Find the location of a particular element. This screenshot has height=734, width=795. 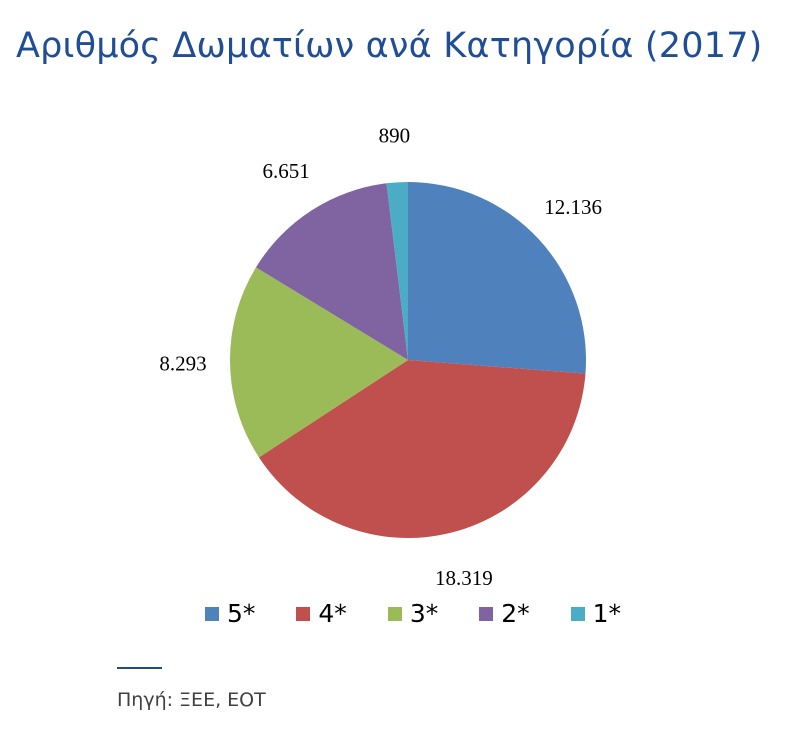

legend-label-5: 1* is located at coordinates (607, 613).